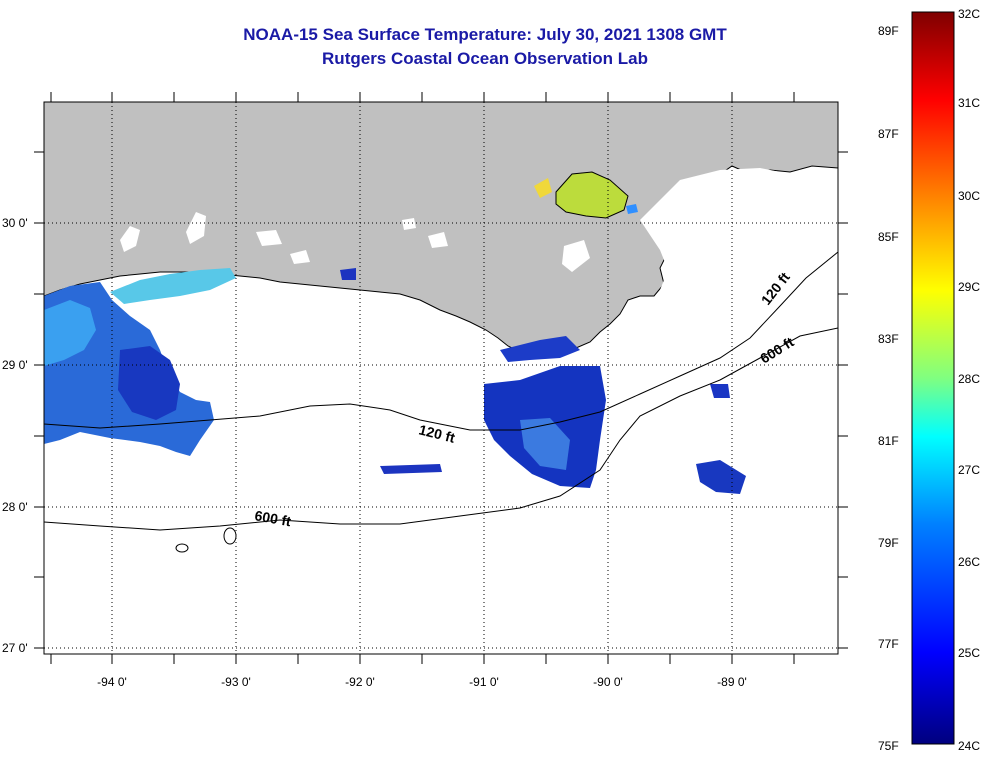 The height and width of the screenshot is (761, 992). I want to click on colorbar-c-label: 27C, so click(969, 470).